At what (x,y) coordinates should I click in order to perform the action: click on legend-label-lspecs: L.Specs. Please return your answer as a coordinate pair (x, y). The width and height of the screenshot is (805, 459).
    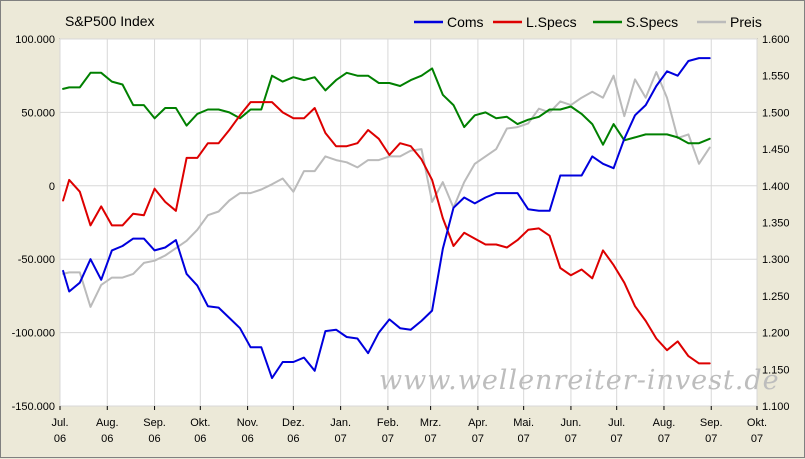
    Looking at the image, I should click on (551, 22).